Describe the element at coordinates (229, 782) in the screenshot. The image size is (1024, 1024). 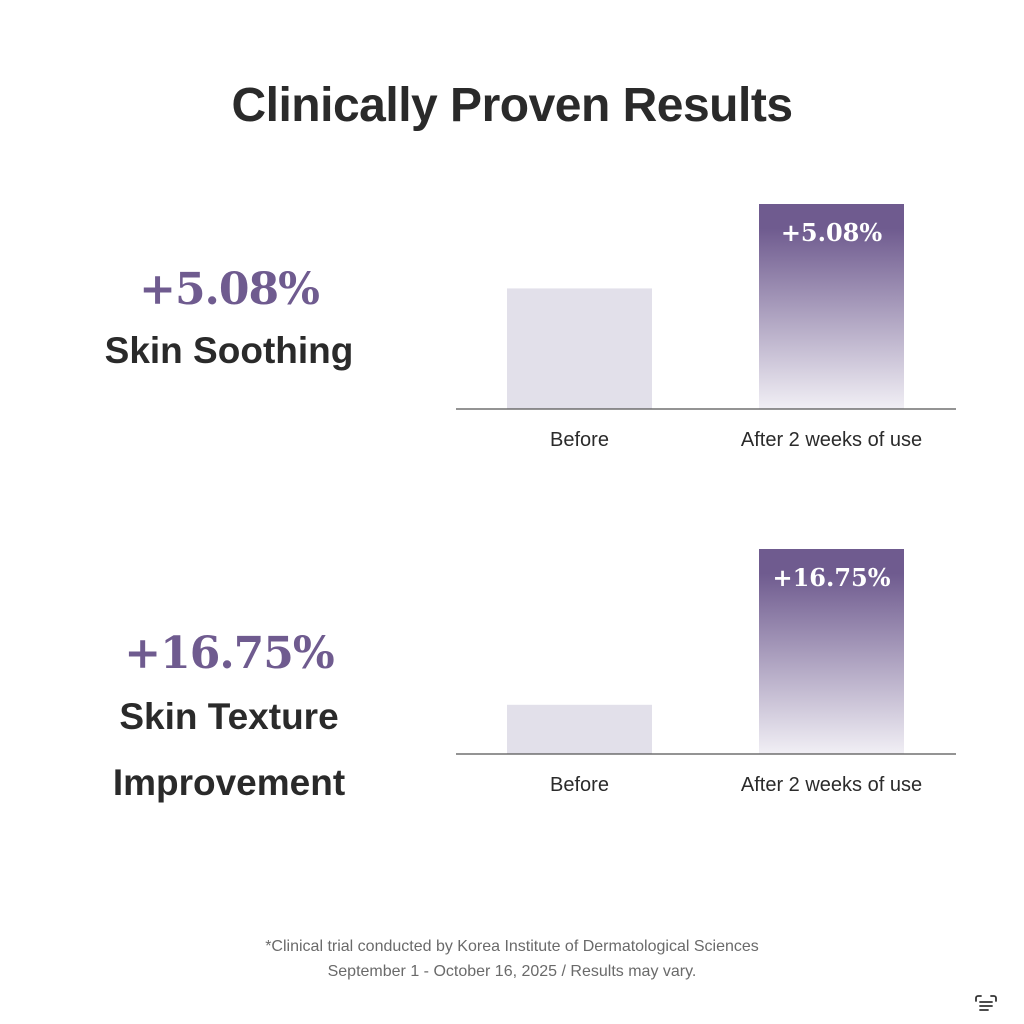
I see `stat-label-line-2: Improvement` at that location.